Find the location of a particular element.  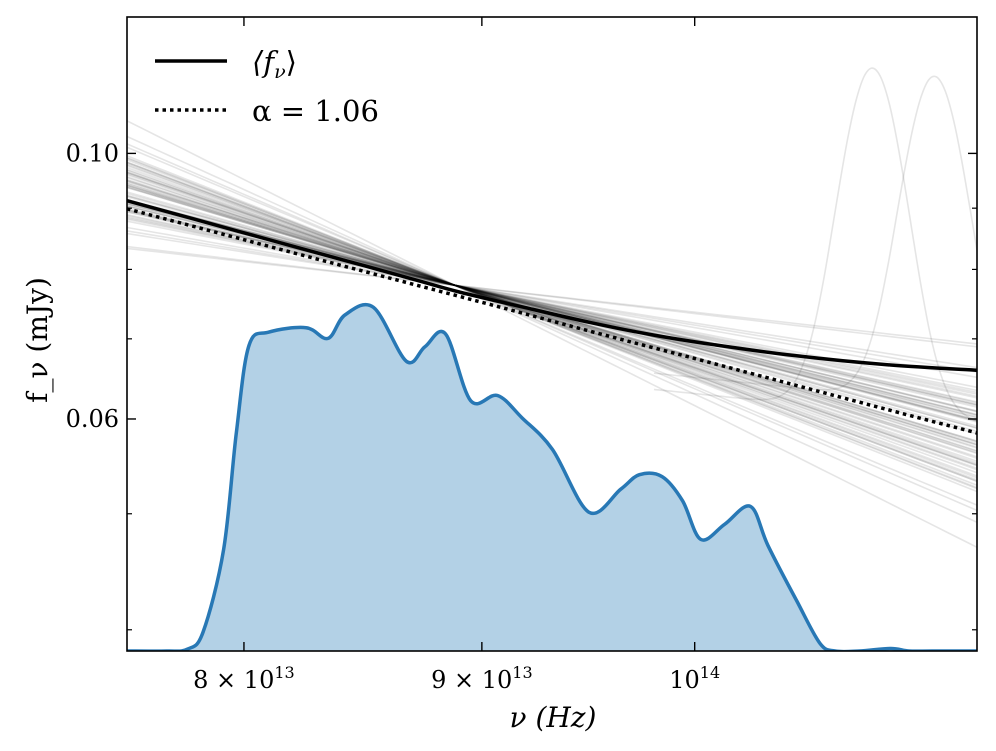

x-tick-label: 1014 is located at coordinates (694, 678).